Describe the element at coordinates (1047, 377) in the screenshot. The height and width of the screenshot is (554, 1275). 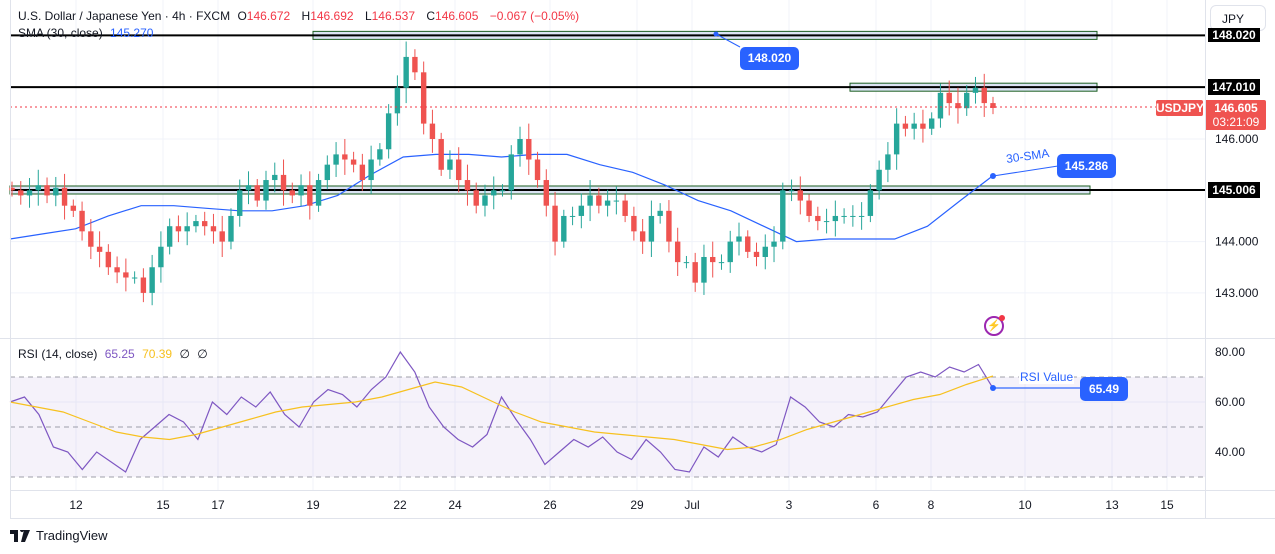
I see `rsi-annotation-text: RSI Value` at that location.